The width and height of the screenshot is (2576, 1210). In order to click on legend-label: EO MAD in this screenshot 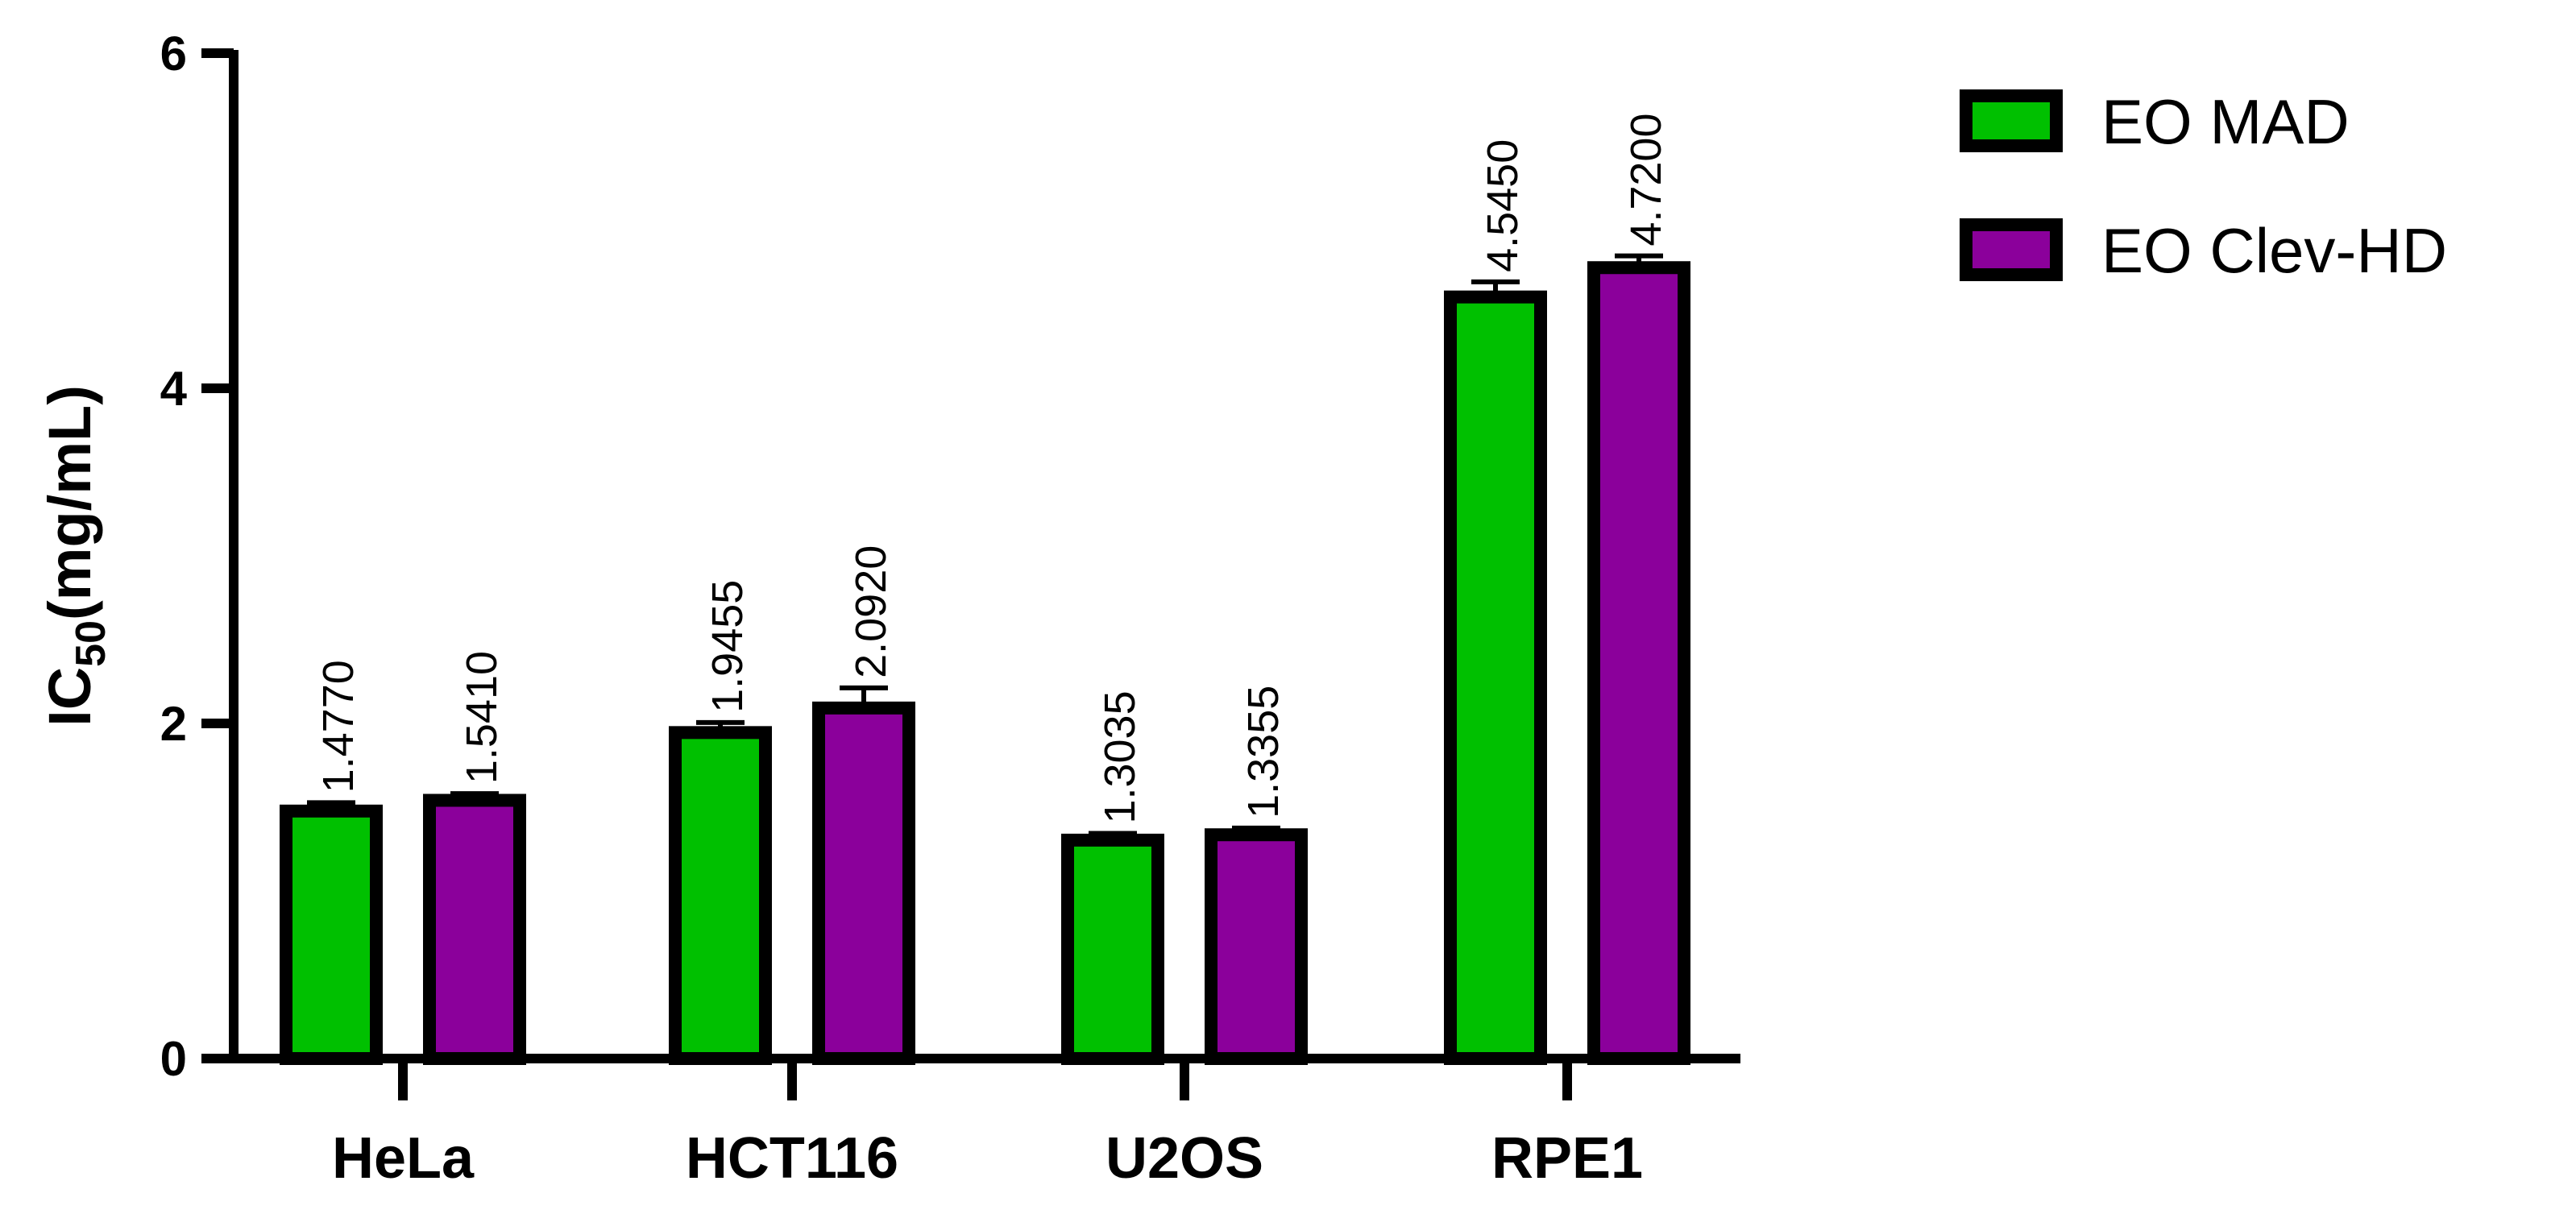, I will do `click(2225, 121)`.